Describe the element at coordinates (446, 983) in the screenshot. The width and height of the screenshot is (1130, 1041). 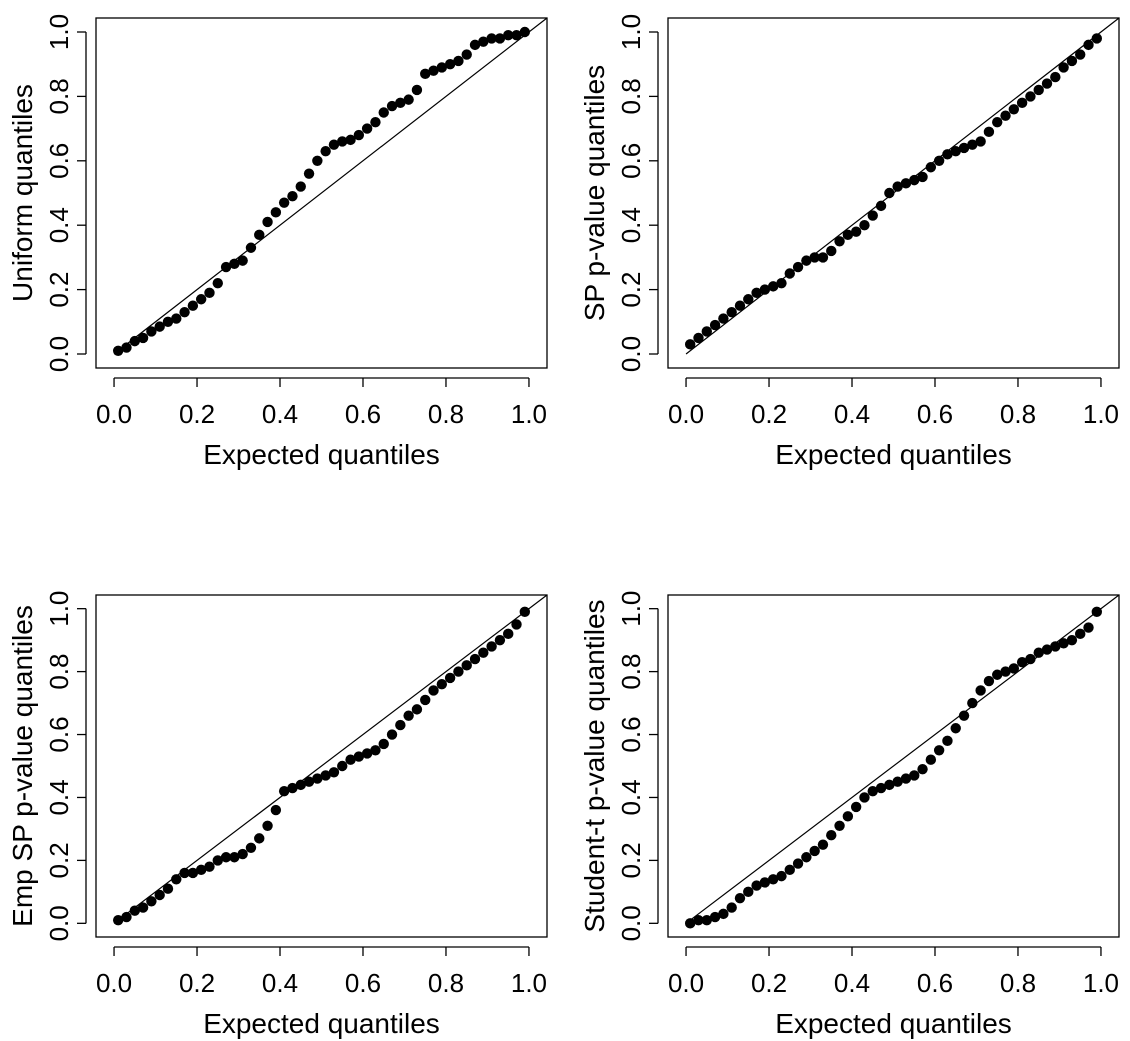
I see `x-tick-label: 0.8` at that location.